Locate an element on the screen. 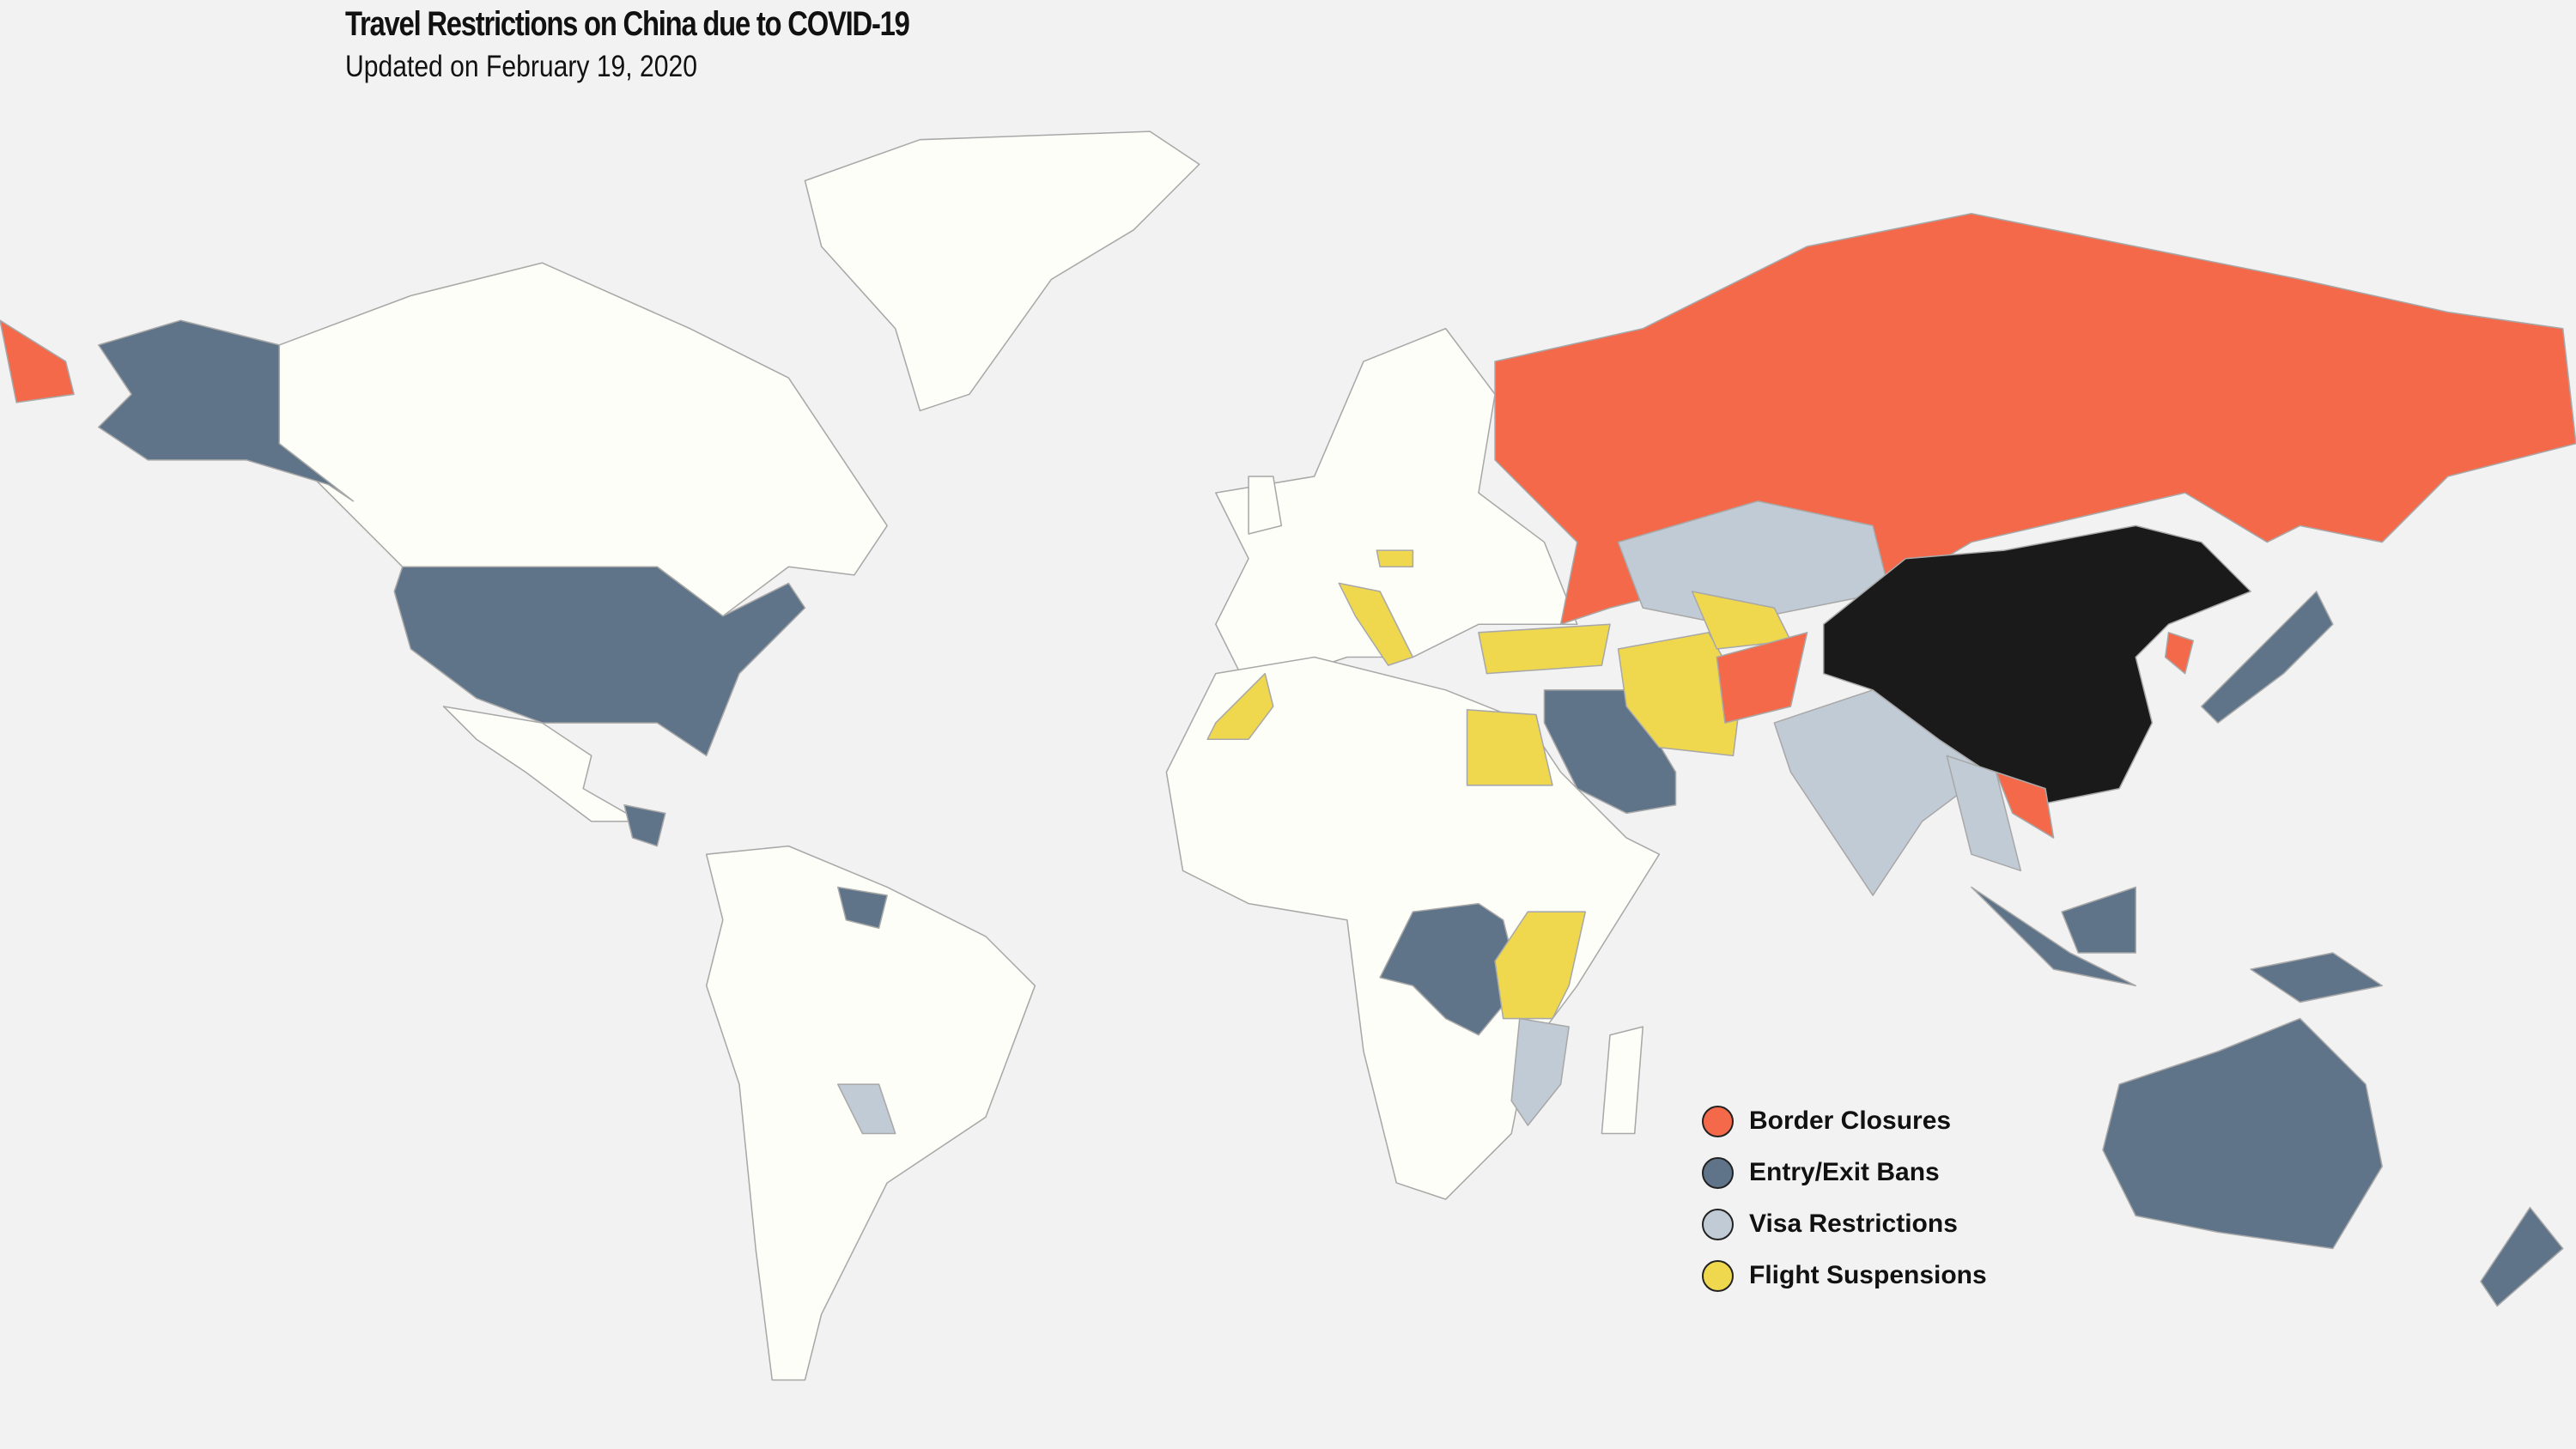 Image resolution: width=2576 pixels, height=1449 pixels. country-laos is located at coordinates (2025, 805).